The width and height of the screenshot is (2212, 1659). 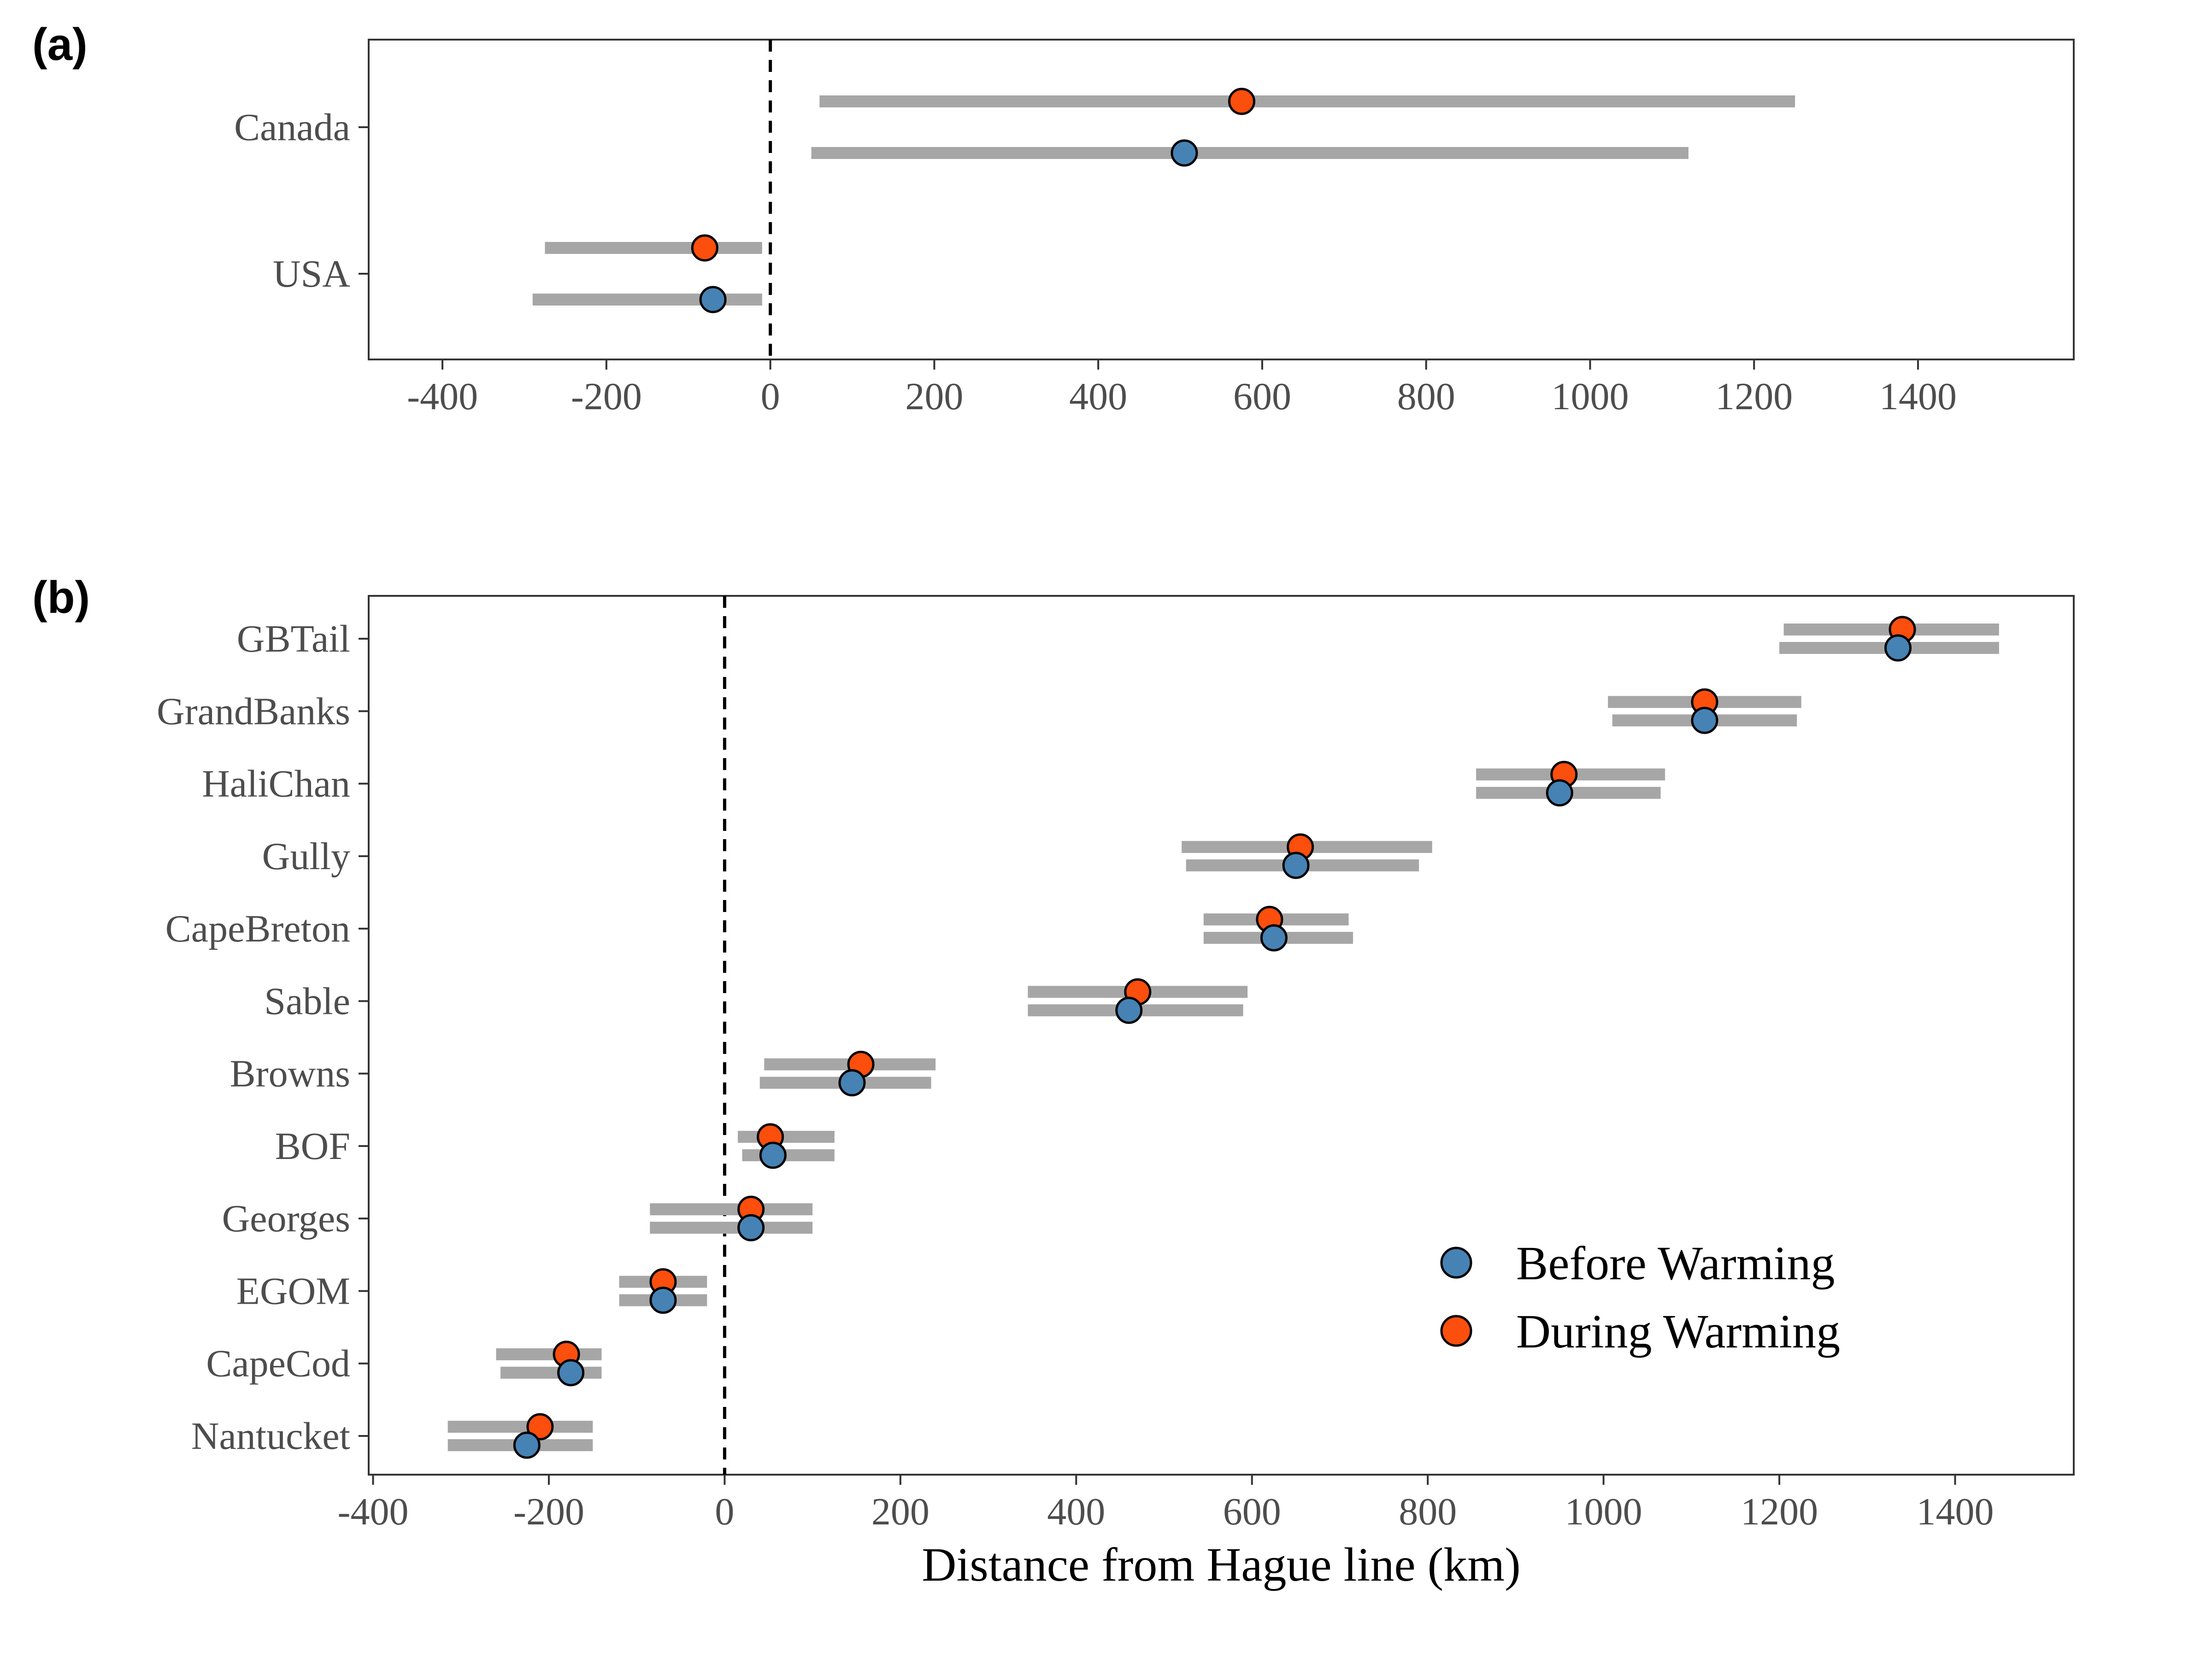 I want to click on y-tick-label-halichan: HaliChan, so click(x=276, y=784).